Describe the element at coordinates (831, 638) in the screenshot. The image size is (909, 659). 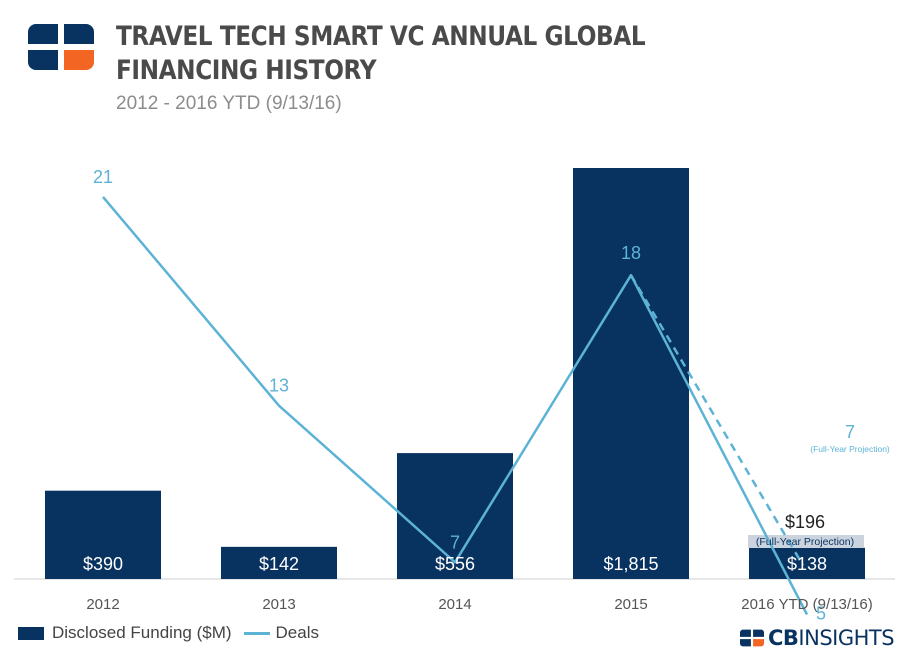
I see `brand-wordmark: CBINSIGHTS` at that location.